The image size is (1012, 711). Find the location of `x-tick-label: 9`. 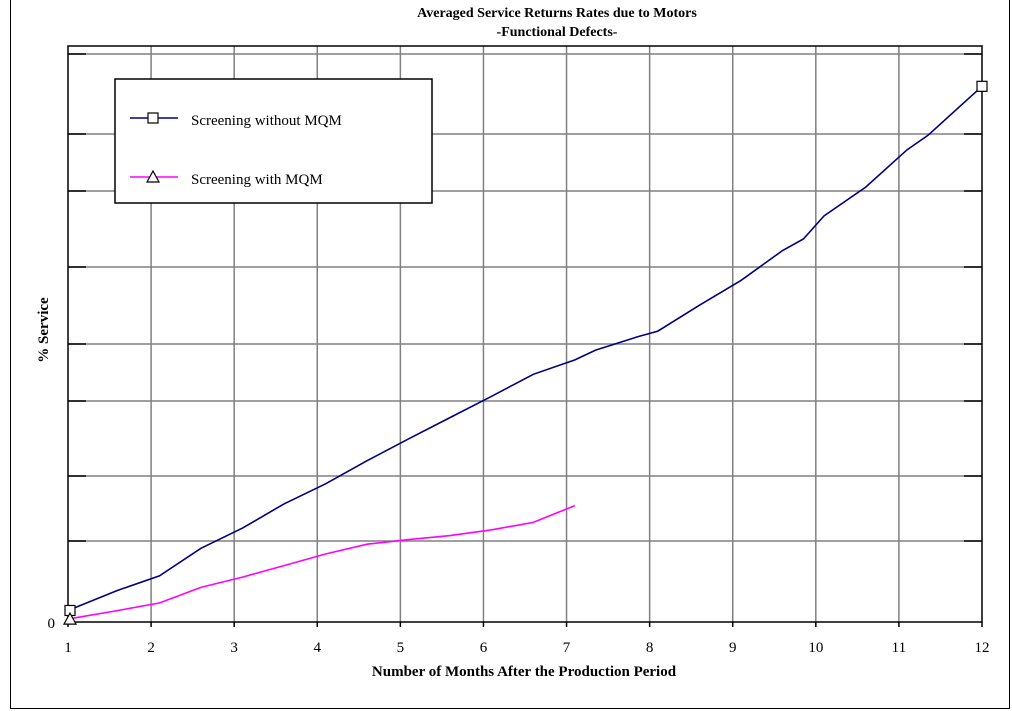

x-tick-label: 9 is located at coordinates (733, 648).